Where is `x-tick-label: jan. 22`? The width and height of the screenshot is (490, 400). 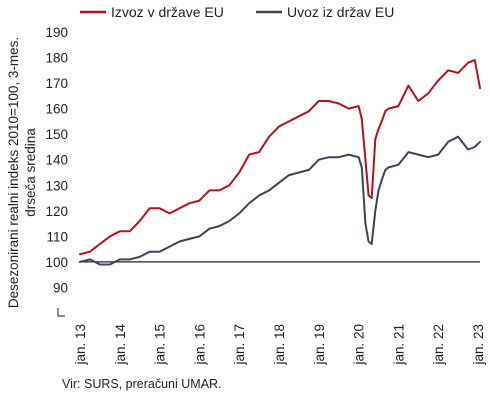 x-tick-label: jan. 22 is located at coordinates (438, 345).